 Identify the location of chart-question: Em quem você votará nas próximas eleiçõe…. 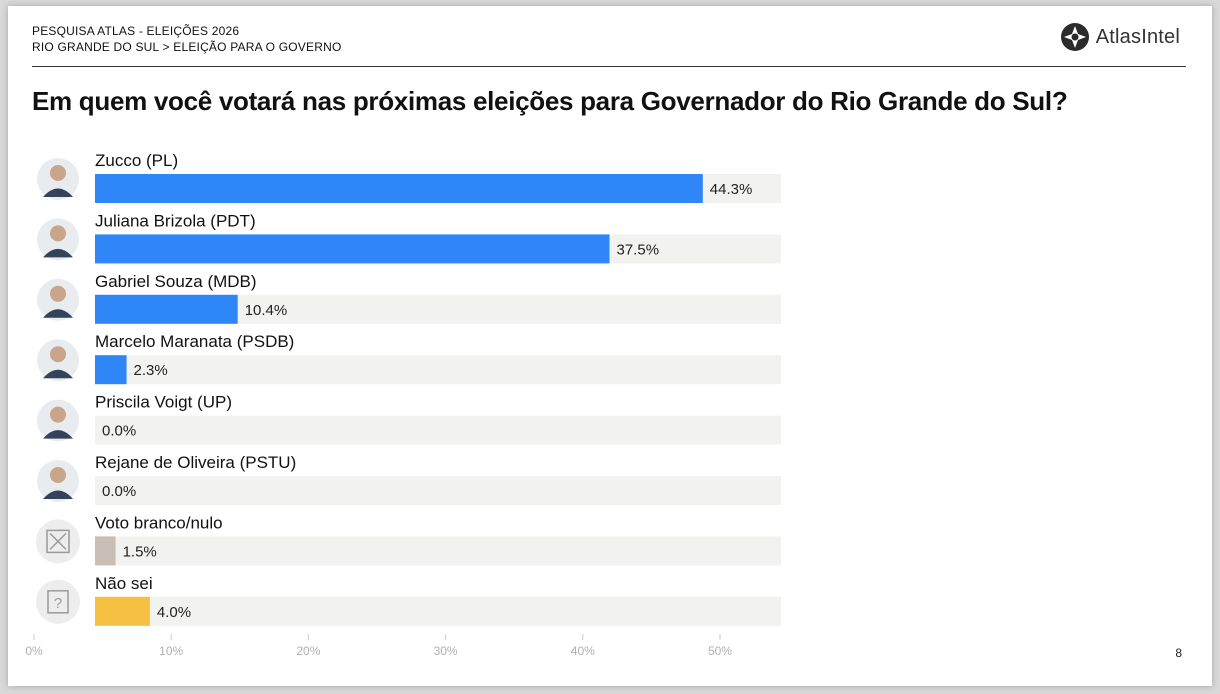
(550, 101).